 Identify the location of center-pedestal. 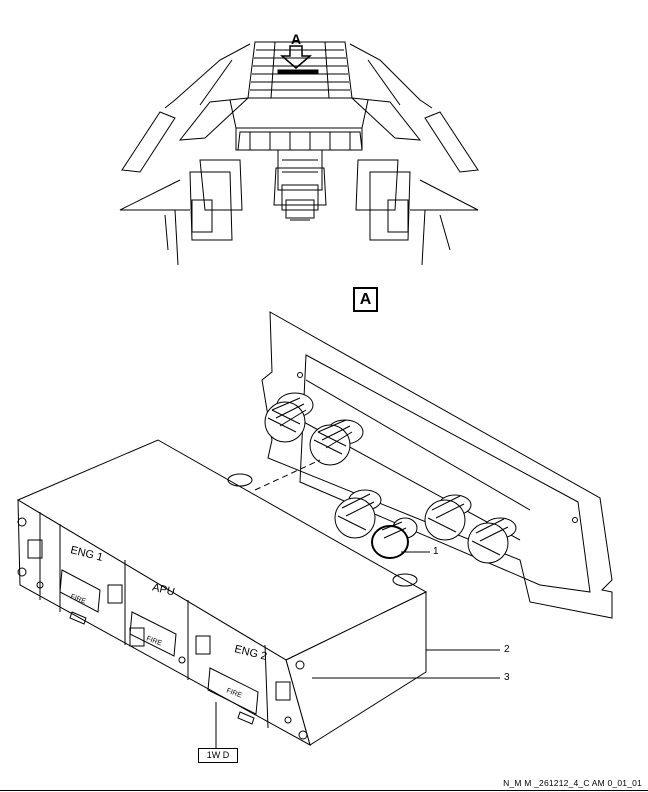
(300, 194).